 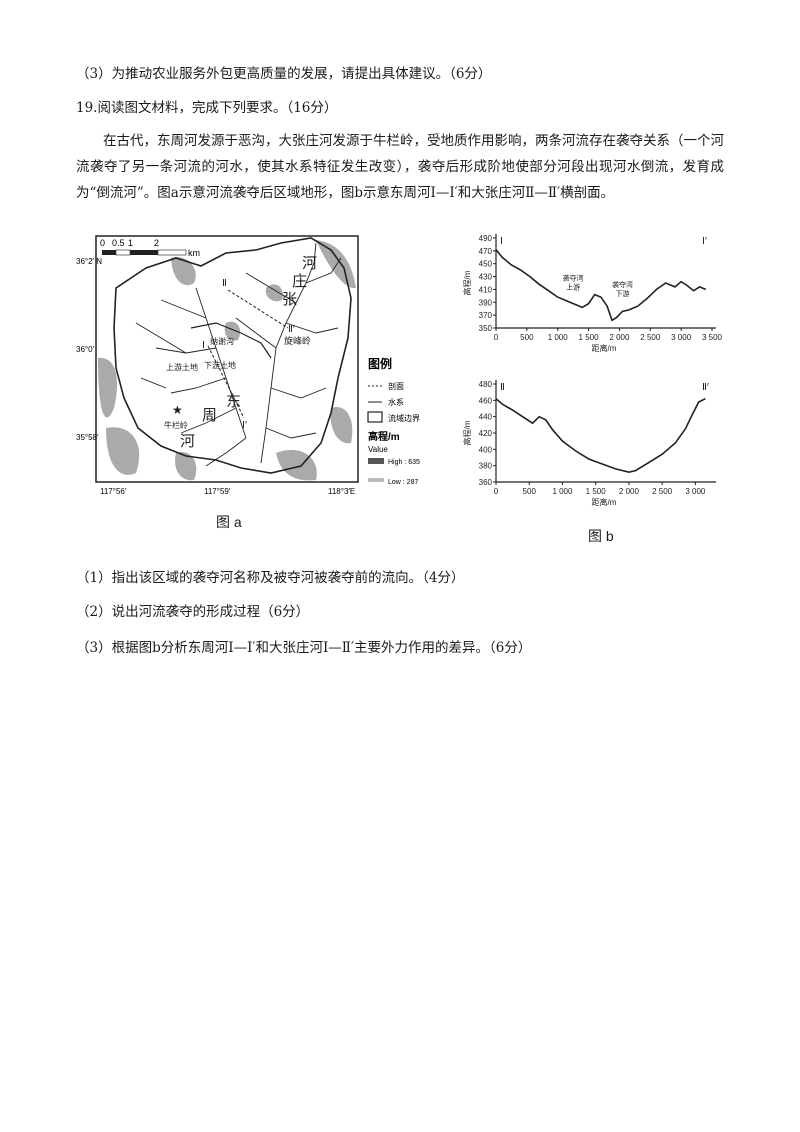 What do you see at coordinates (622, 284) in the screenshot?
I see `chart1-annotation-1-a: 袭夺湾` at bounding box center [622, 284].